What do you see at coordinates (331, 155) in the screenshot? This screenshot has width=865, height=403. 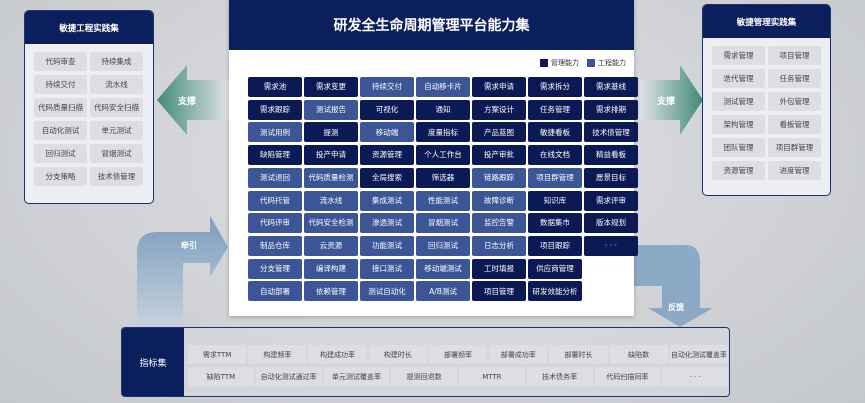 I see `capability-cell: 投产申请` at bounding box center [331, 155].